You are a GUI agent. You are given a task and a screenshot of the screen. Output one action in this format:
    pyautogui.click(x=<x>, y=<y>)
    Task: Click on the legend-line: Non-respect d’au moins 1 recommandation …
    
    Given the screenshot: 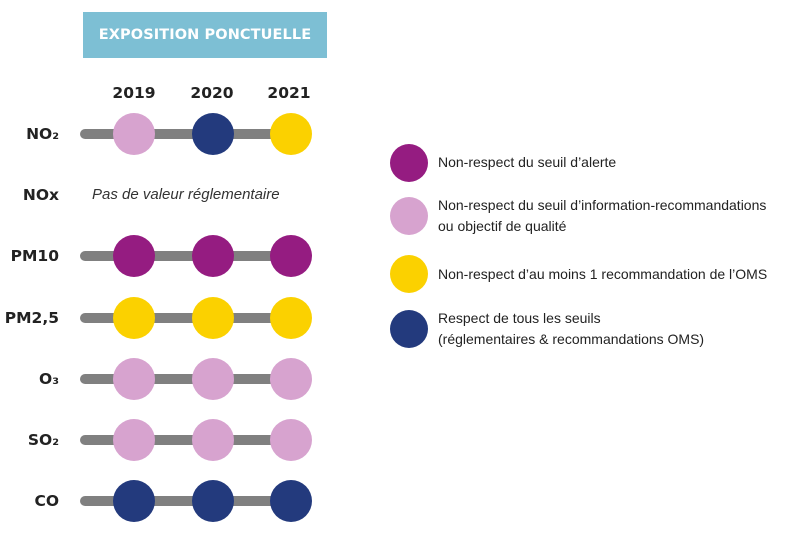 What is the action you would take?
    pyautogui.click(x=603, y=274)
    